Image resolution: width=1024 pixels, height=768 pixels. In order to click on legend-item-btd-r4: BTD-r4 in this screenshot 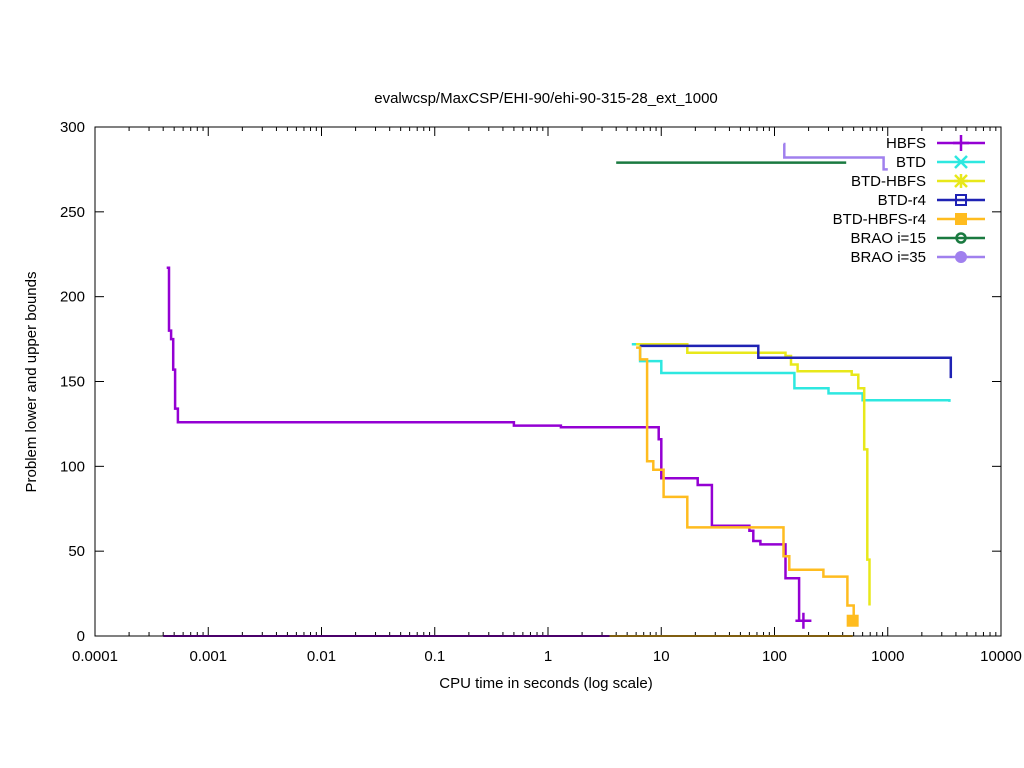, I will do `click(931, 200)`.